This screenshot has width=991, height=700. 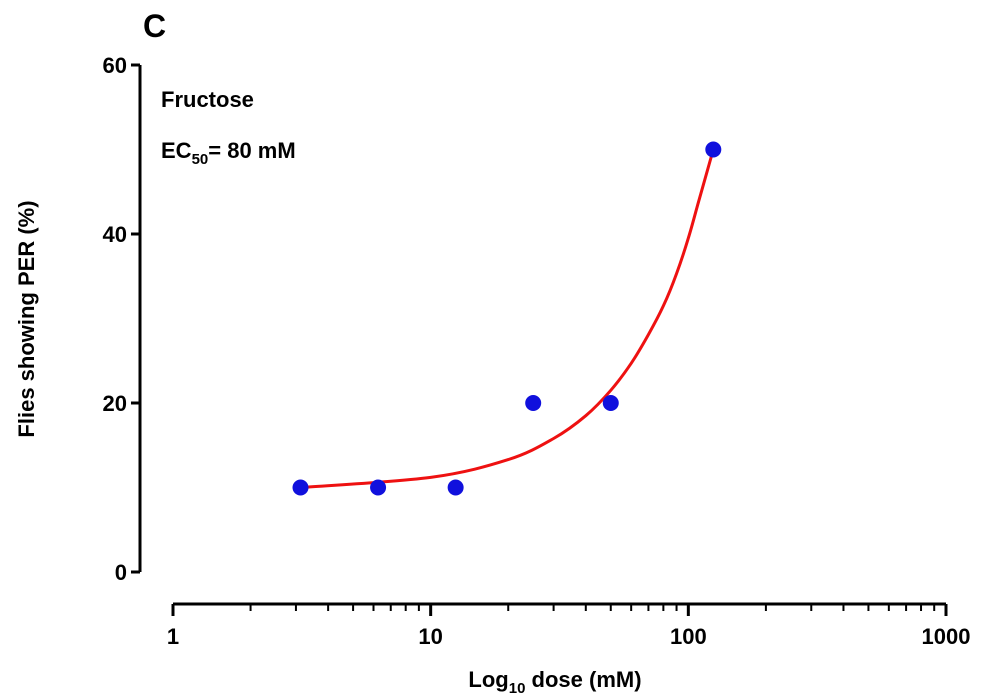 I want to click on x-axis-label: Log10 dose (mM), so click(x=554, y=682).